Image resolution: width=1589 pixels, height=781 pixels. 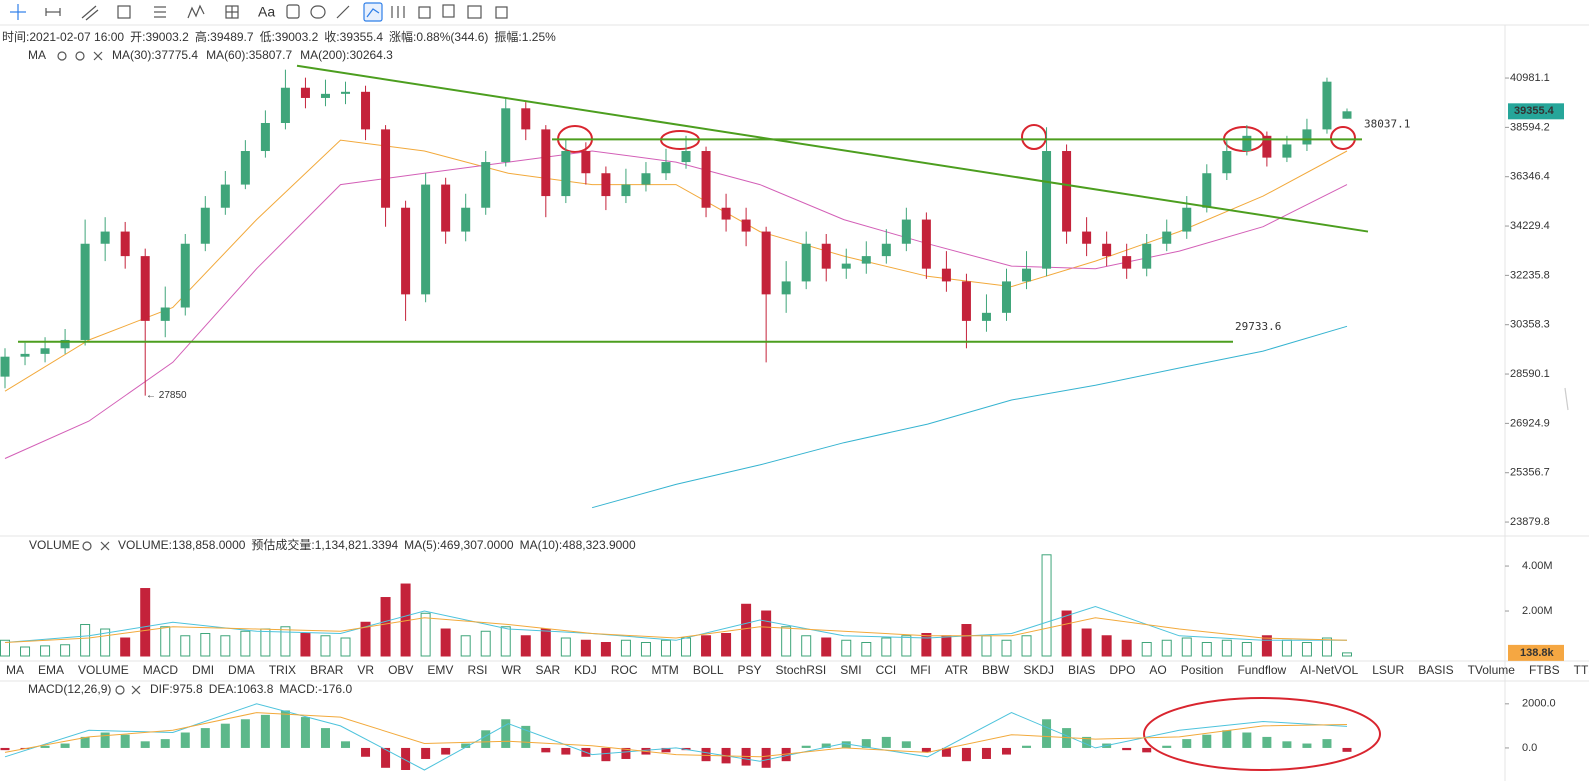 What do you see at coordinates (1388, 670) in the screenshot?
I see `indicator-tab: LSUR` at bounding box center [1388, 670].